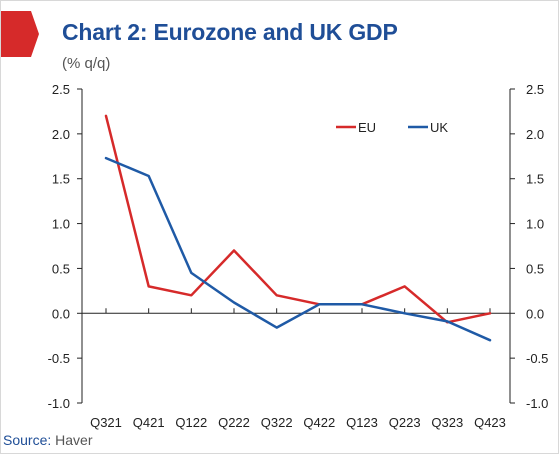 Image resolution: width=559 pixels, height=454 pixels. Describe the element at coordinates (61, 224) in the screenshot. I see `y-tick-label-left: 1.0` at that location.